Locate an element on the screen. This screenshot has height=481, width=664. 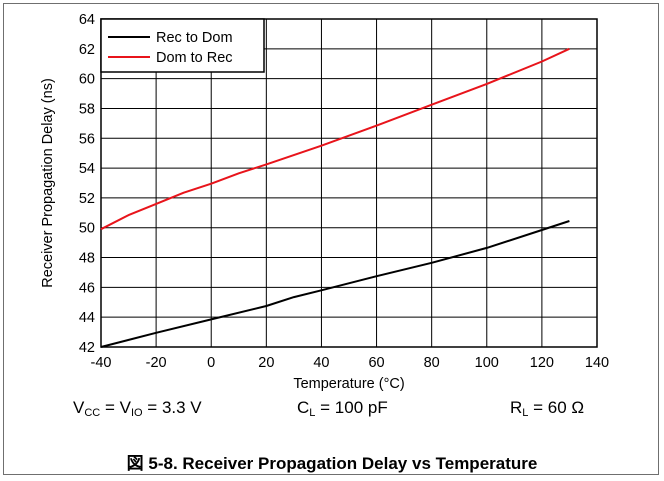
load-resistance-condition: RL = 60 Ω is located at coordinates (547, 408).